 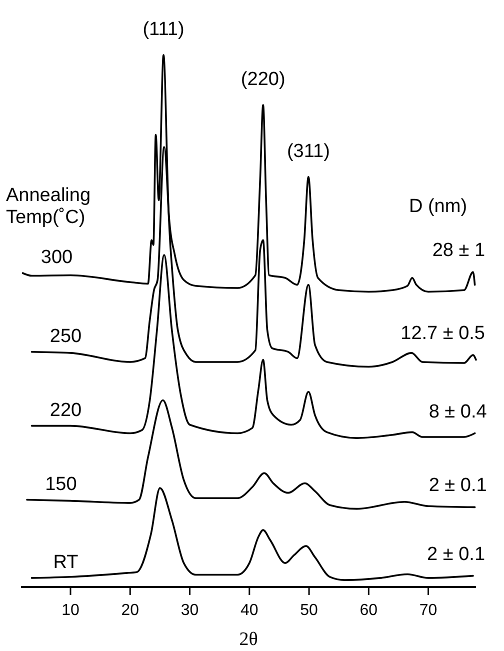 I want to click on x-tick-label: 20, so click(x=130, y=610).